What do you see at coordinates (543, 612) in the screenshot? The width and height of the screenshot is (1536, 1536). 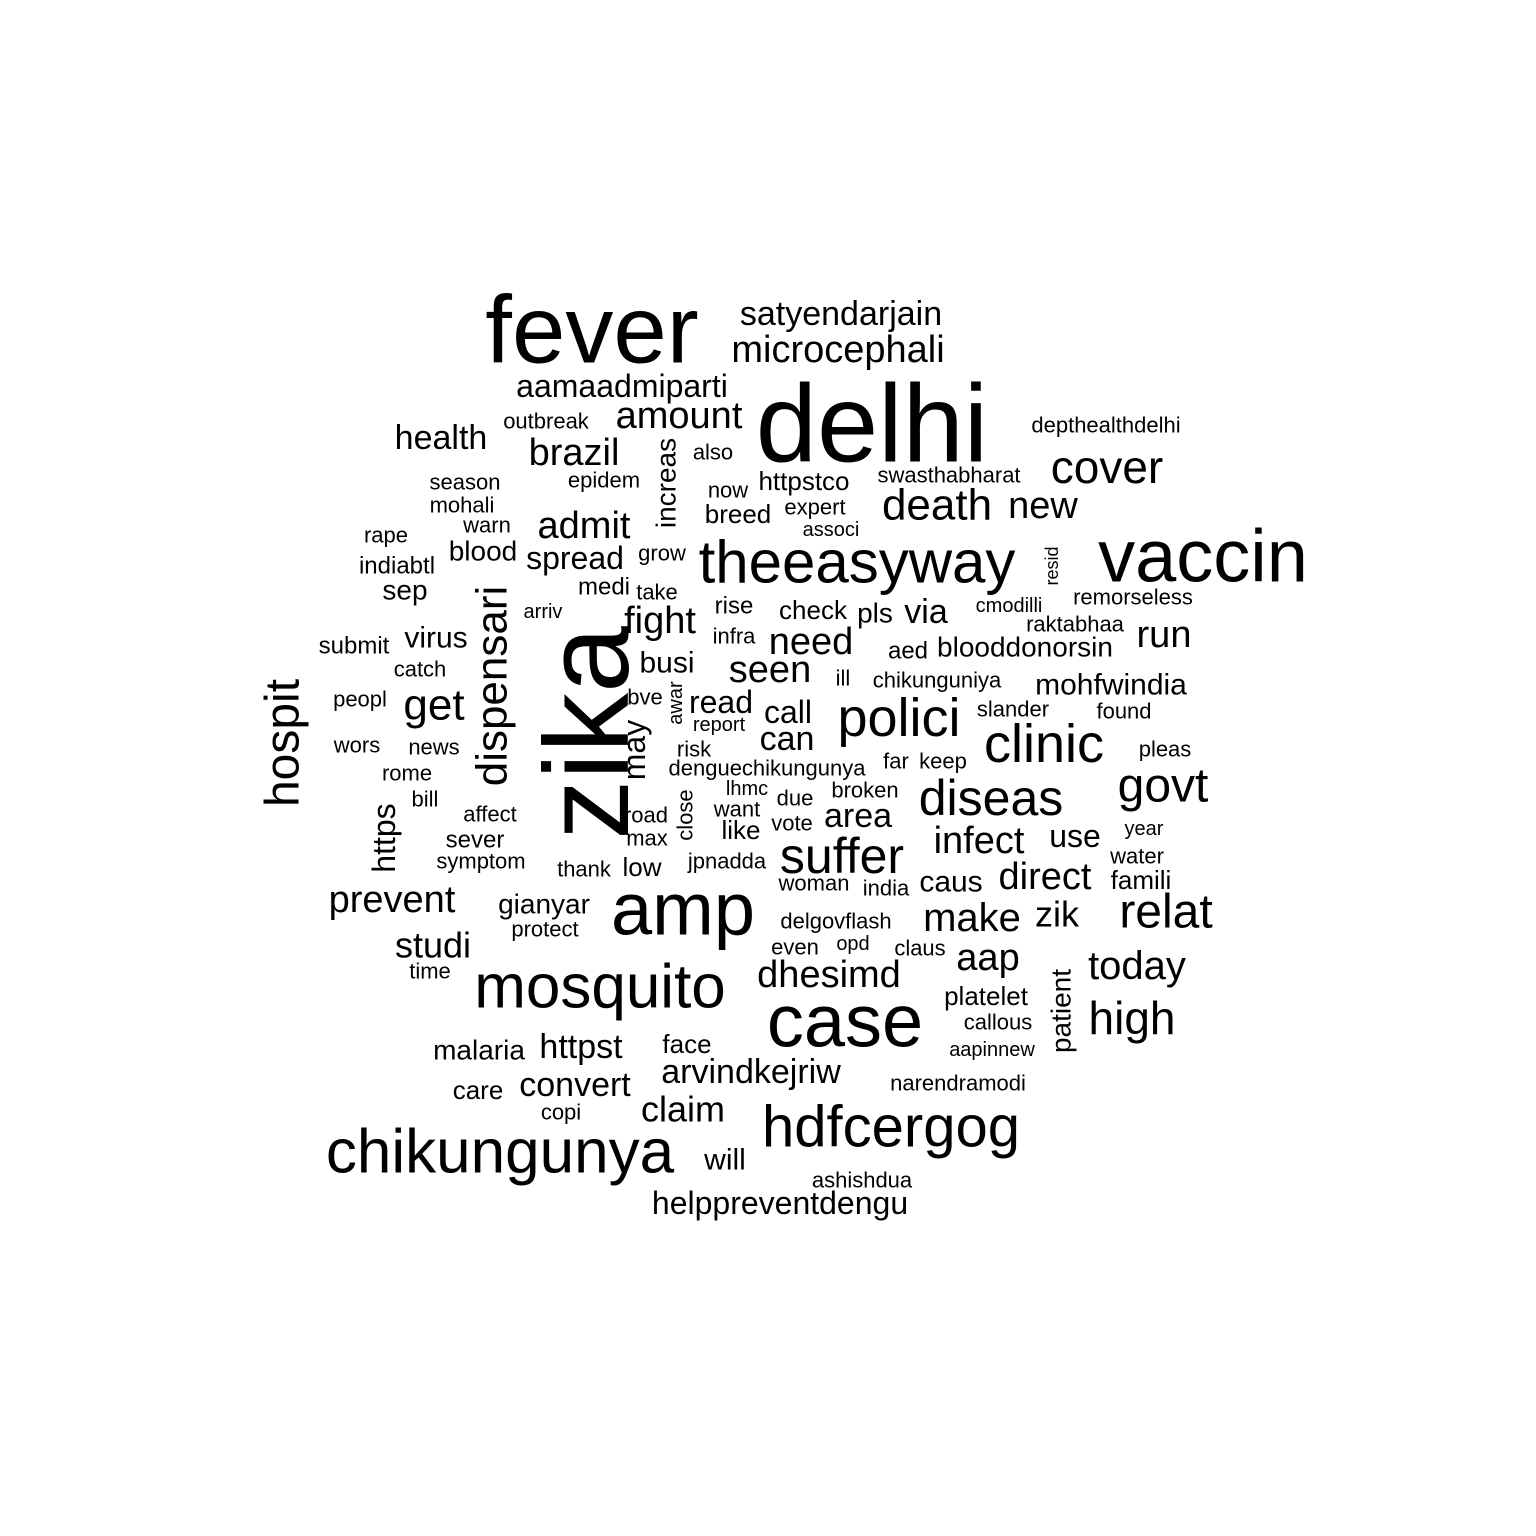 I see `cloud-word-arriv: arriv` at bounding box center [543, 612].